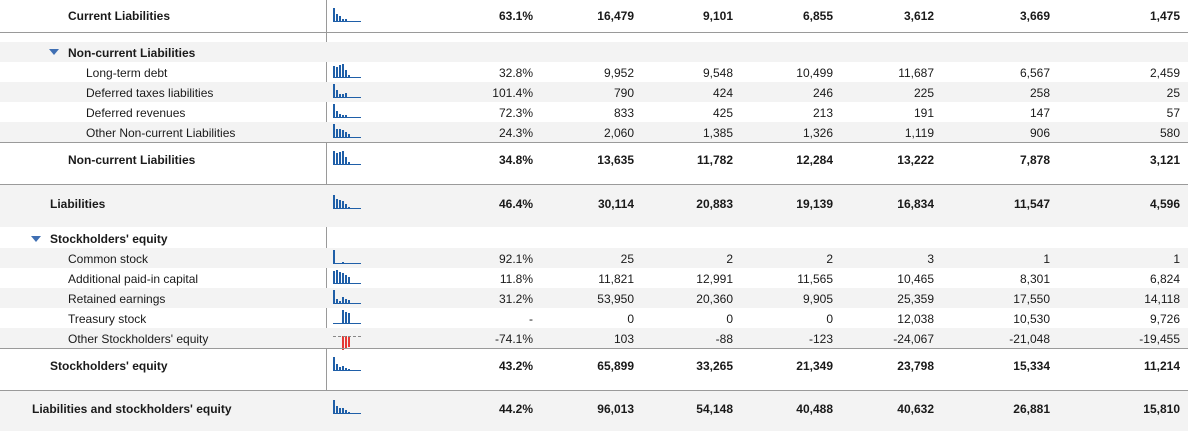  I want to click on year-value: 2,060, so click(618, 133).